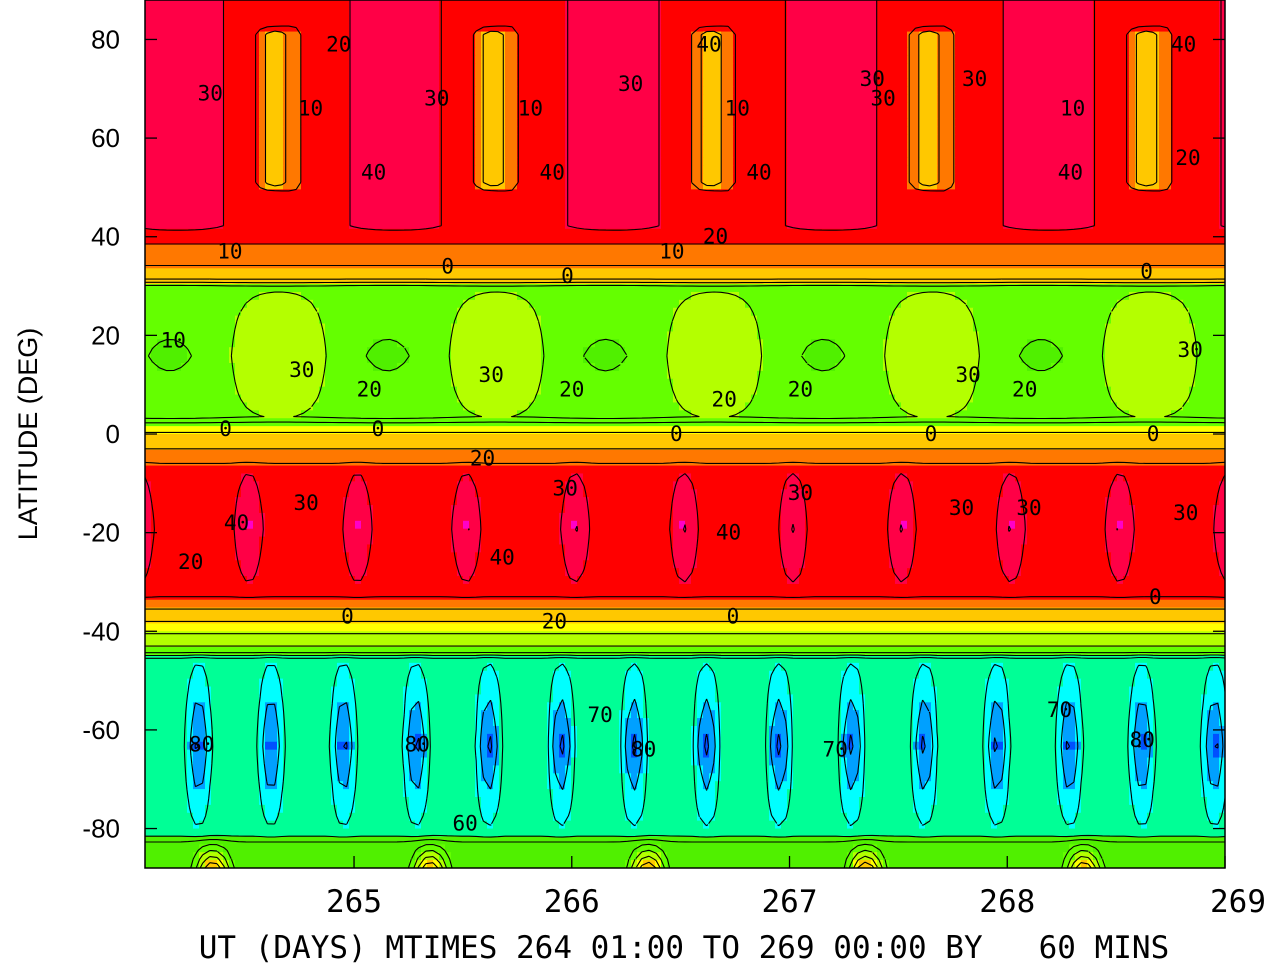 The image size is (1268, 967). Describe the element at coordinates (301, 370) in the screenshot. I see `contour-label: 30` at that location.